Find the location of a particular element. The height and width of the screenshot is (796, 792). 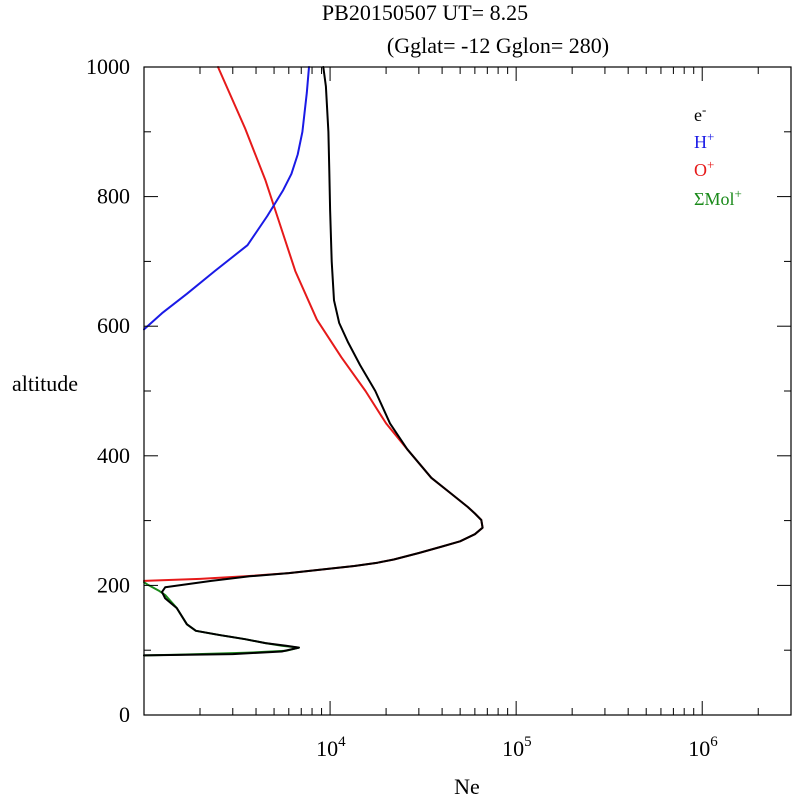

y-tick-label-1000: 1000 is located at coordinates (108, 66).